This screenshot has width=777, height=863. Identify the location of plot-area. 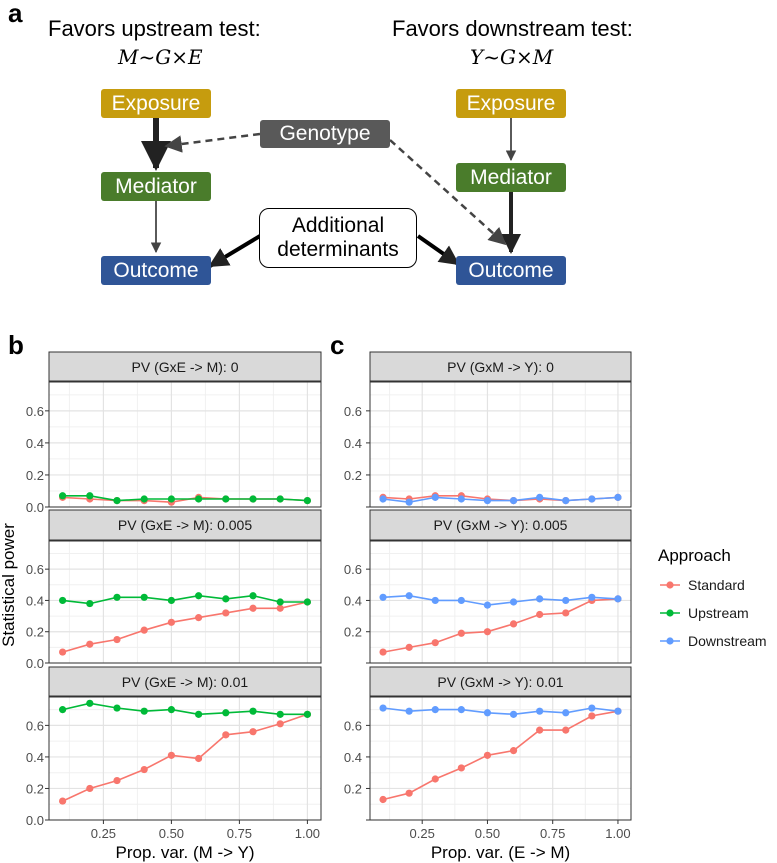
(185, 444).